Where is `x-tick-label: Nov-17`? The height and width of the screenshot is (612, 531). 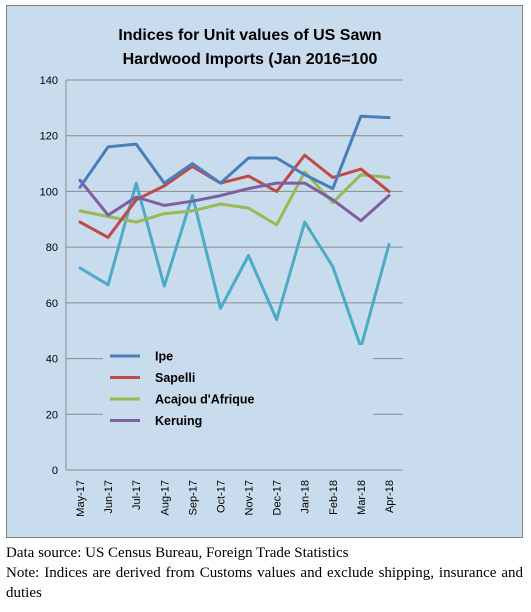 x-tick-label: Nov-17 is located at coordinates (250, 497).